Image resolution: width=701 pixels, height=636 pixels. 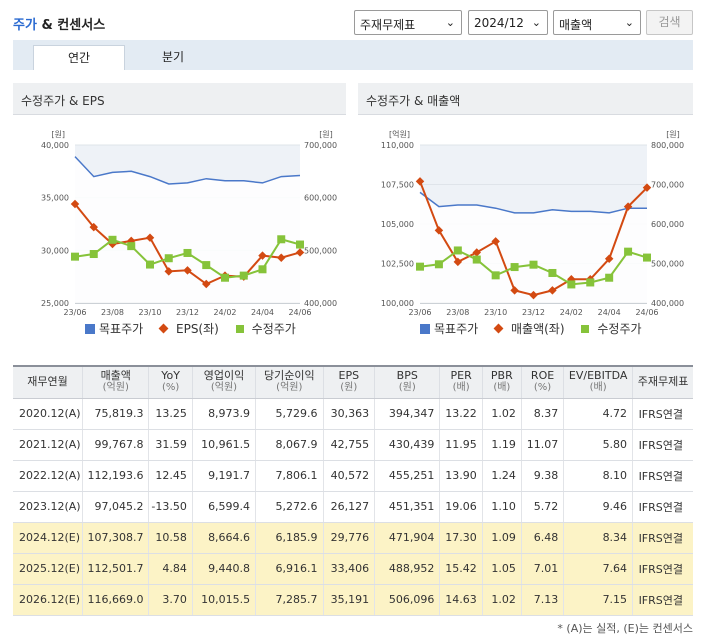 I want to click on table-cell: 6,185.9, so click(x=289, y=538).